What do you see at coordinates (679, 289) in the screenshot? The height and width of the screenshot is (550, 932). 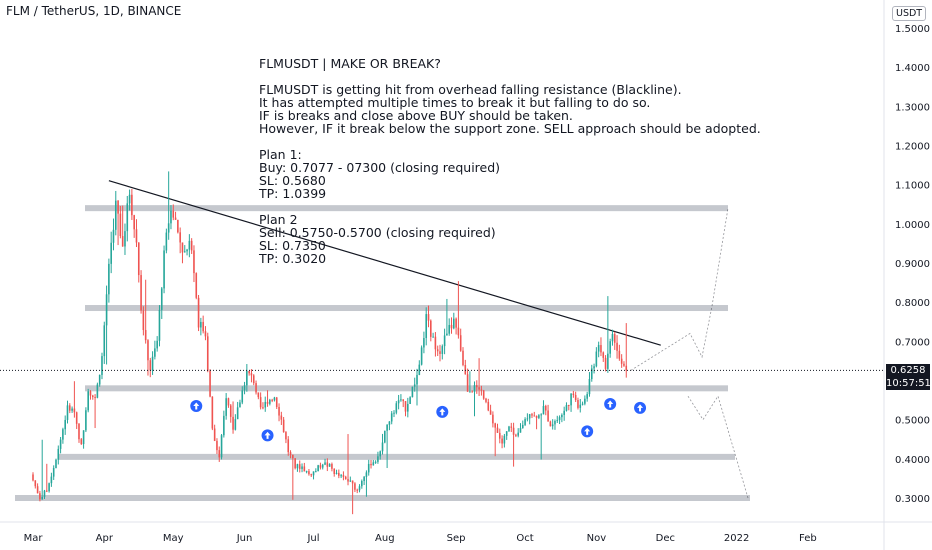 I see `projection-up-path` at bounding box center [679, 289].